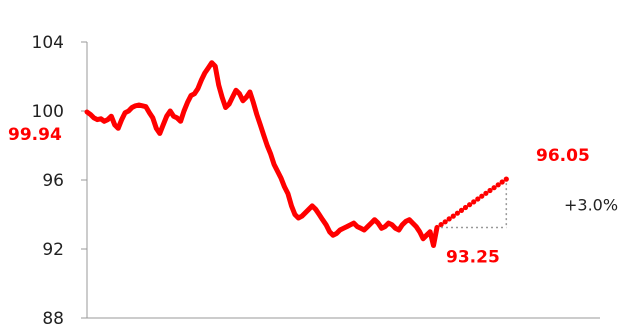 The image size is (641, 329). I want to click on y-tick-group, so click(84, 180).